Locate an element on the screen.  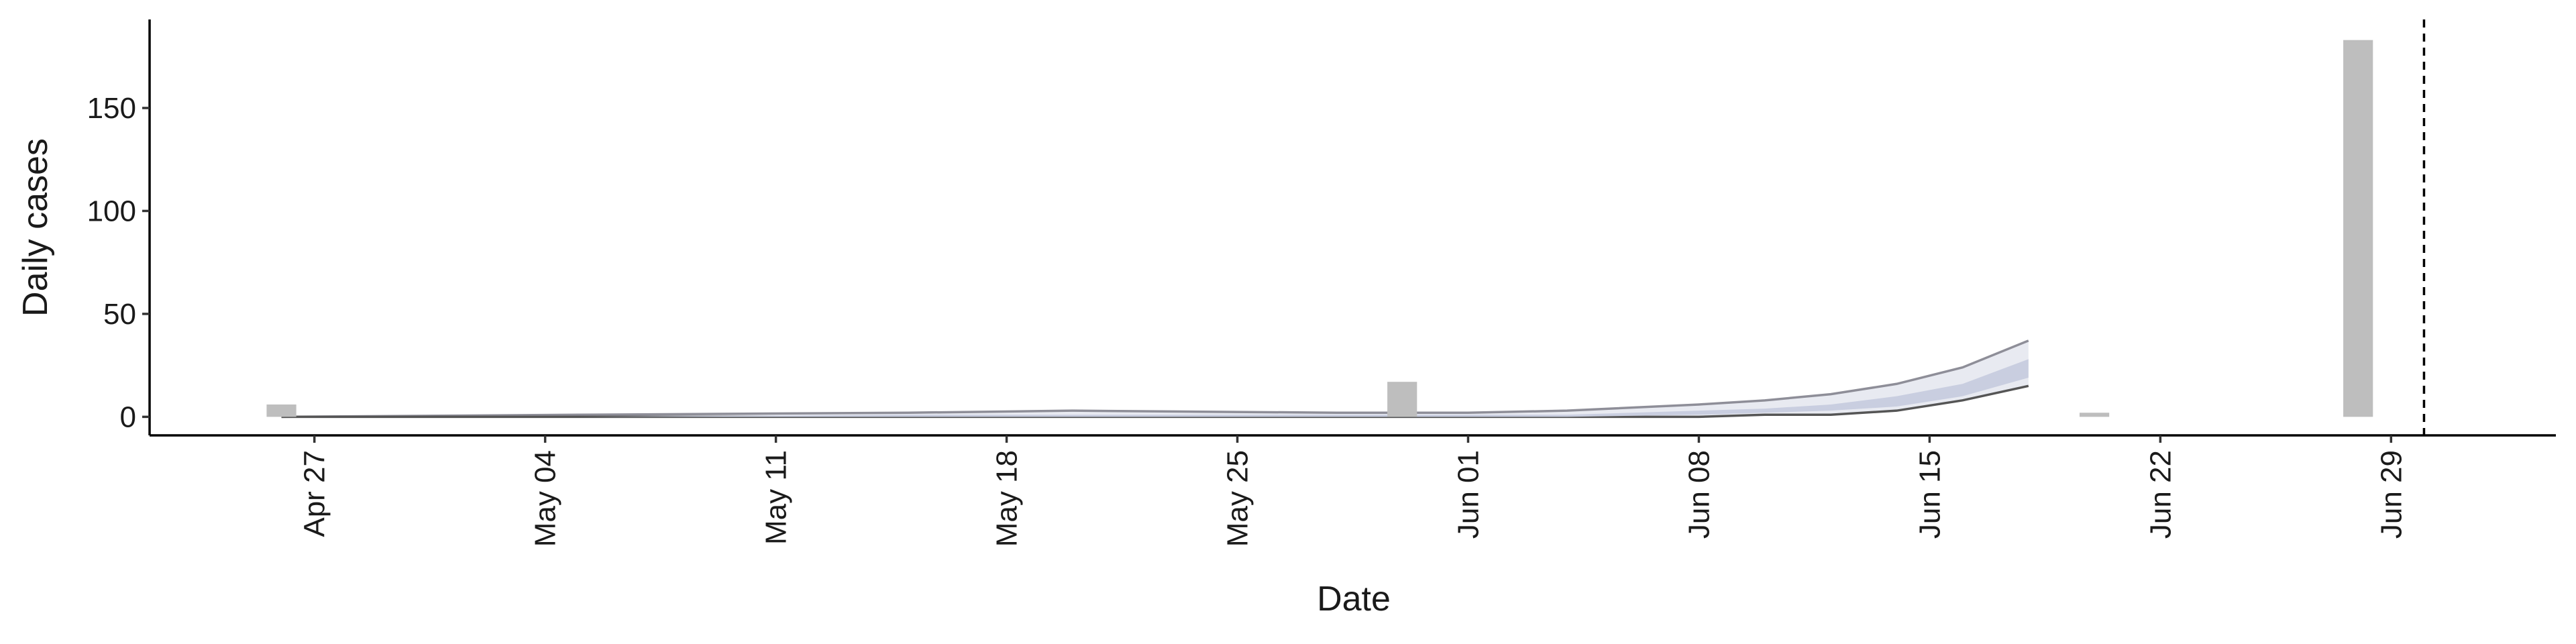
x-tick-label: Apr 27 is located at coordinates (315, 493).